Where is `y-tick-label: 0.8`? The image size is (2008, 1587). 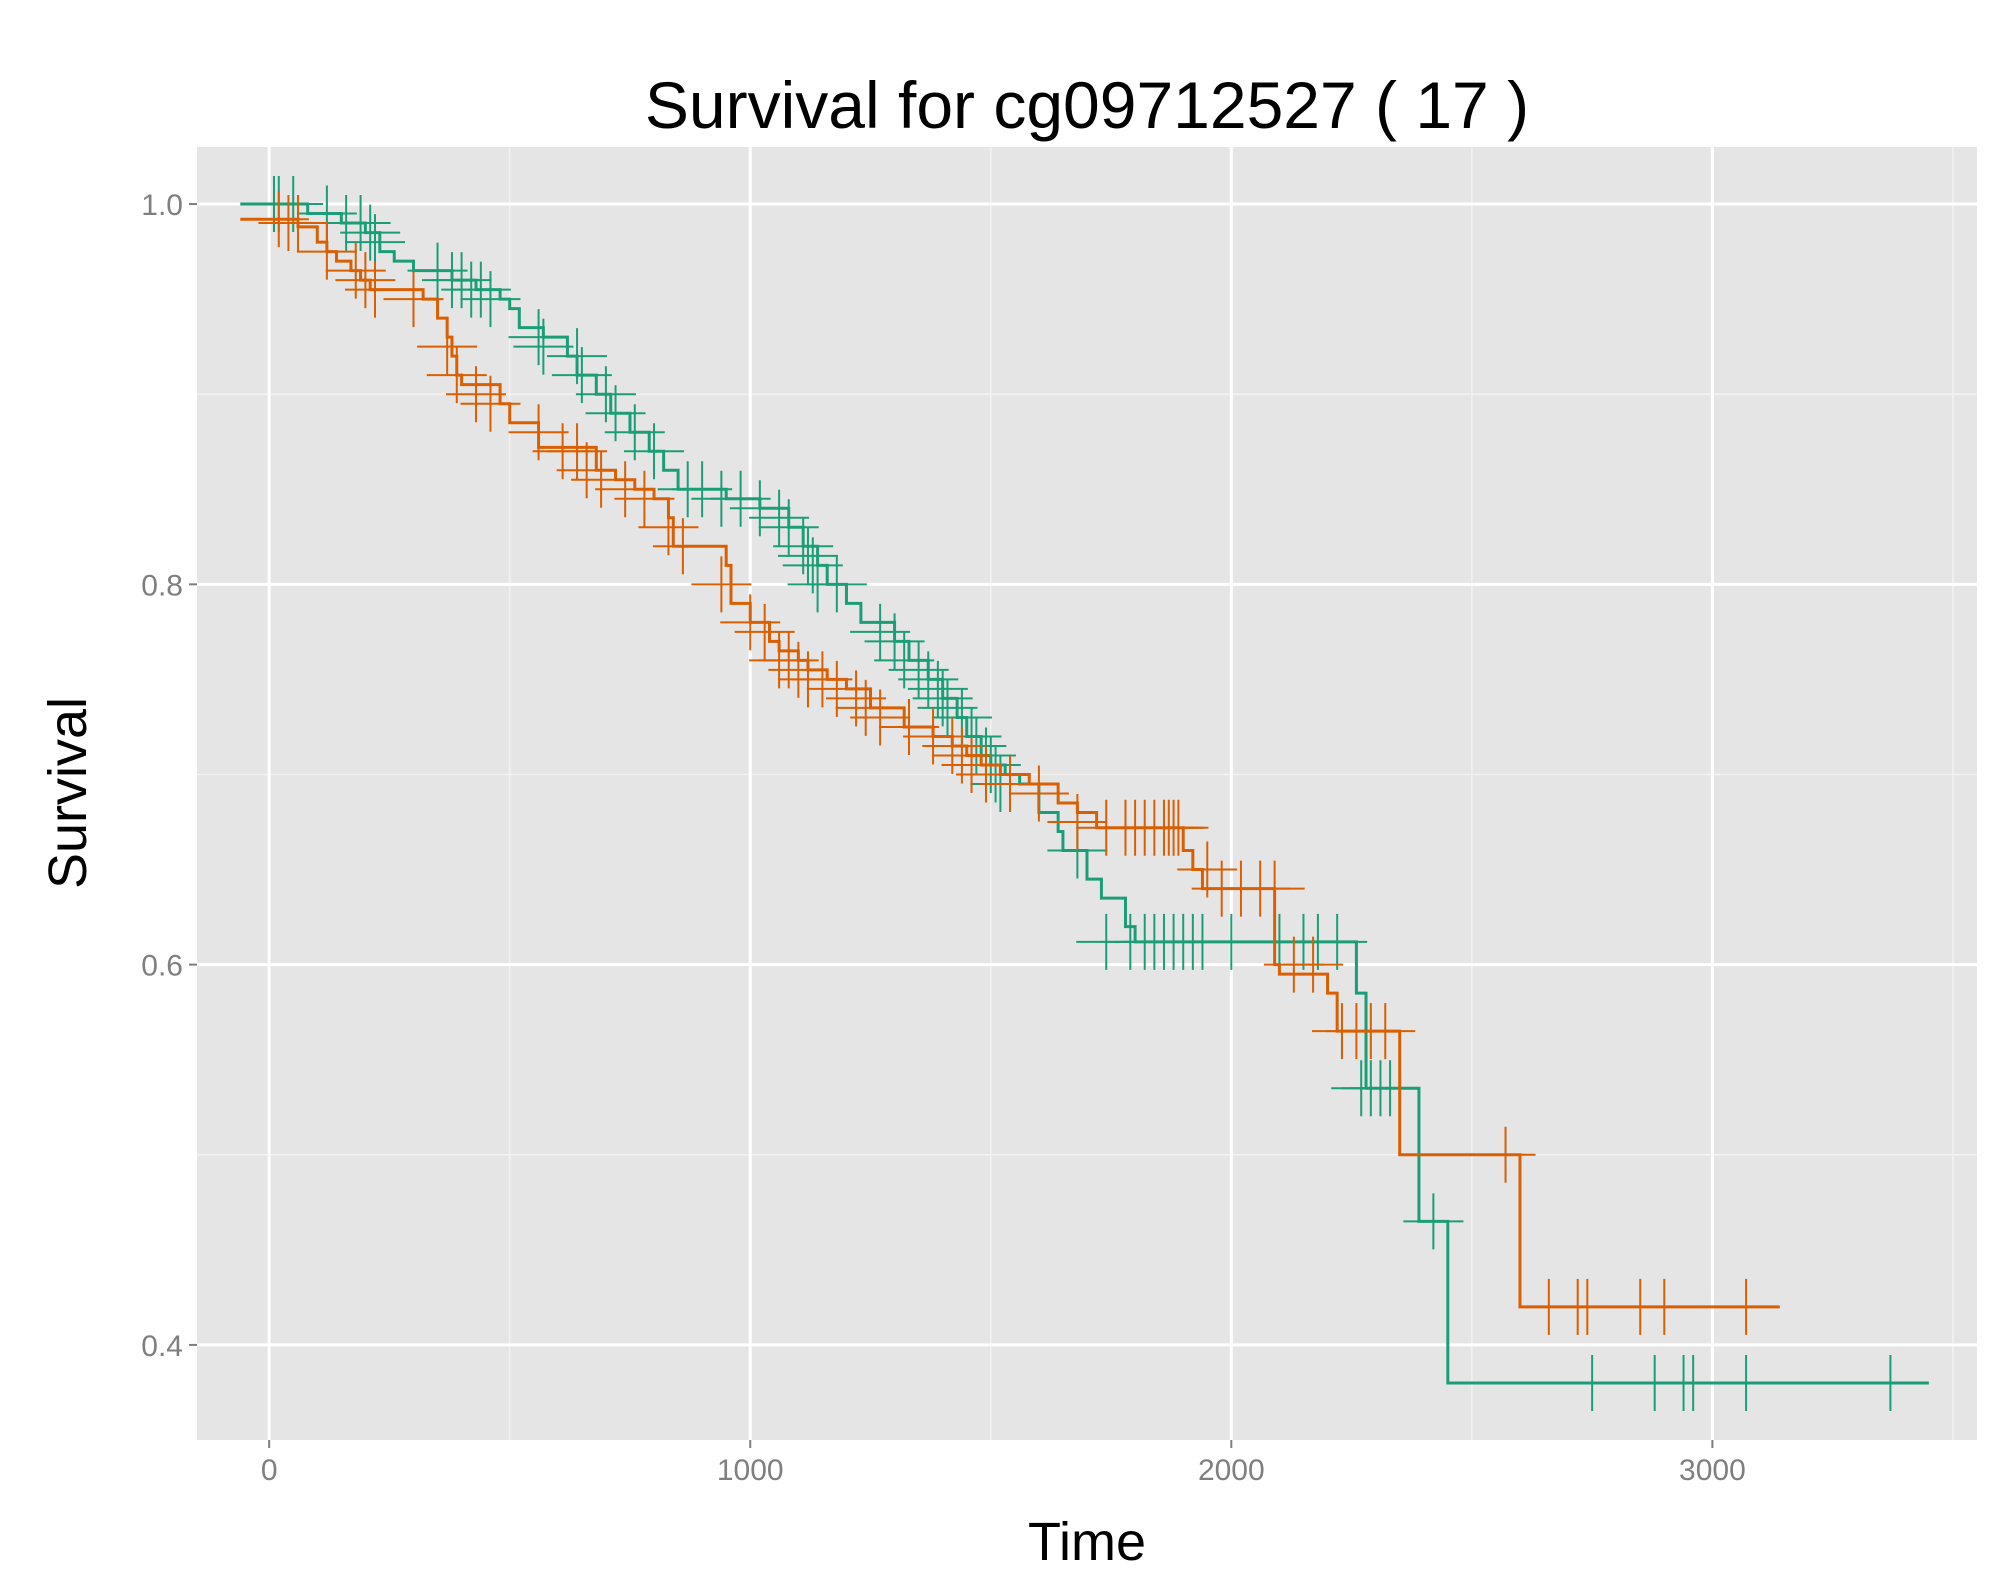 y-tick-label: 0.8 is located at coordinates (162, 585).